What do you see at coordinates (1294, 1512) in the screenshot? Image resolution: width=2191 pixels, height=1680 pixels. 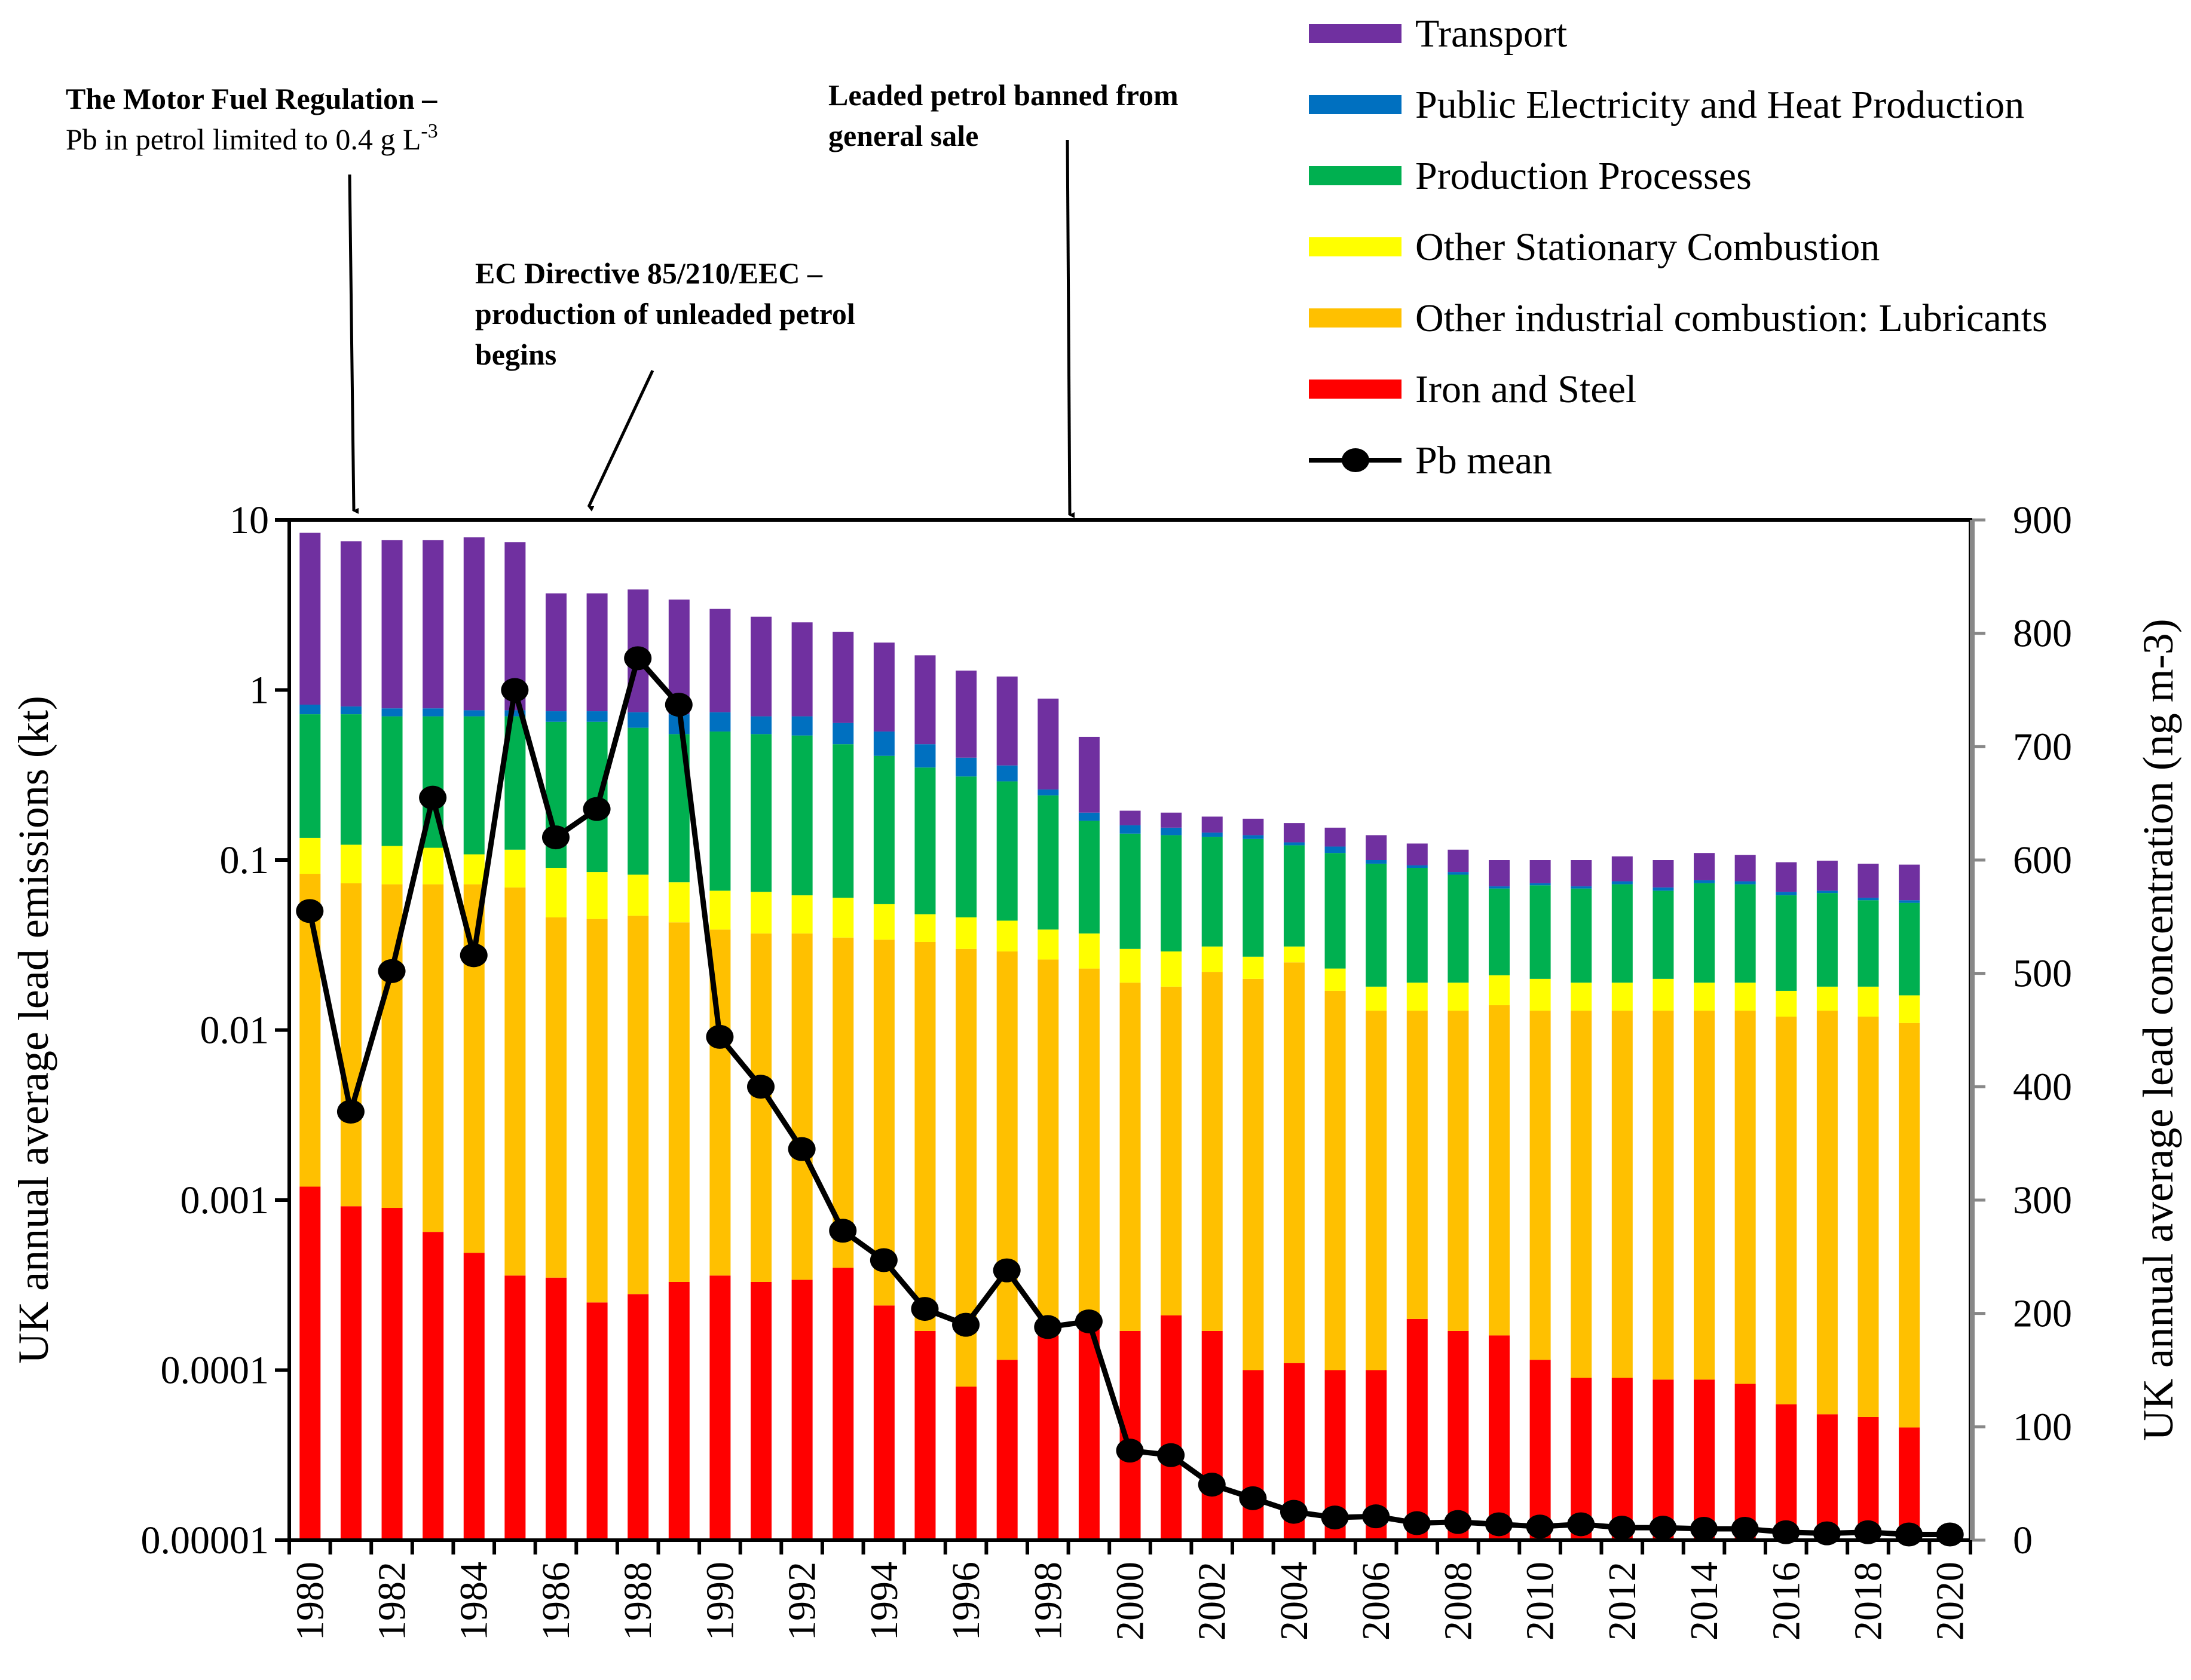 I see `pb-mean-point-2004` at bounding box center [1294, 1512].